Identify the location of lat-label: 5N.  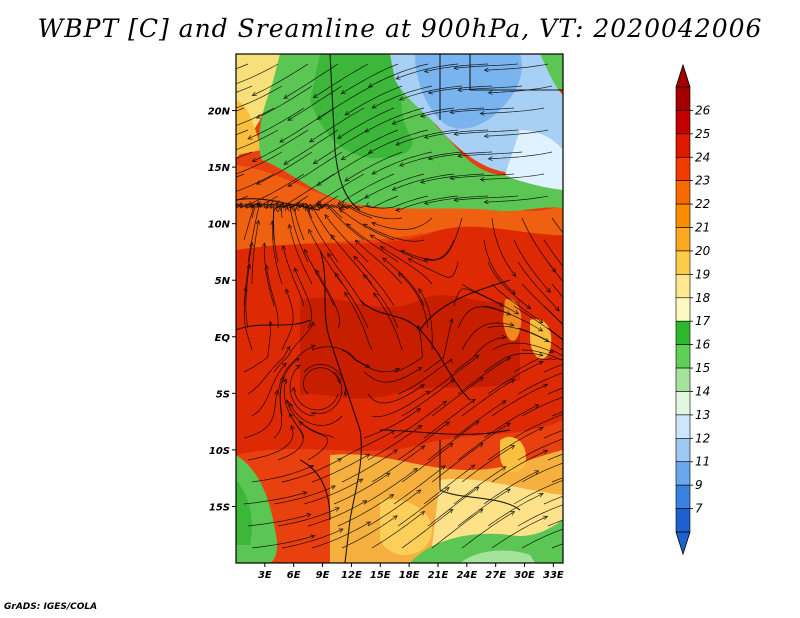
(223, 281).